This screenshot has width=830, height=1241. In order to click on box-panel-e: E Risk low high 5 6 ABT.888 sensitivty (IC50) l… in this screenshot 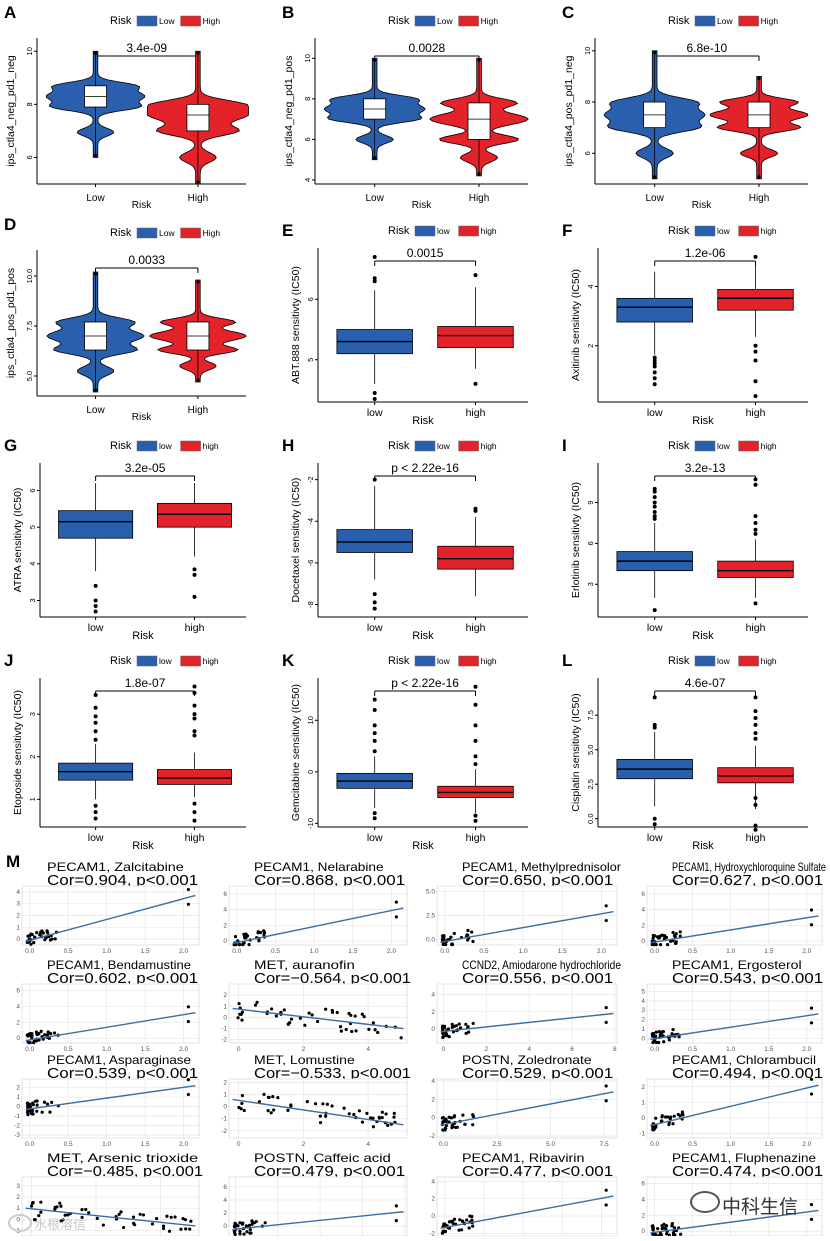, I will do `click(405, 324)`.